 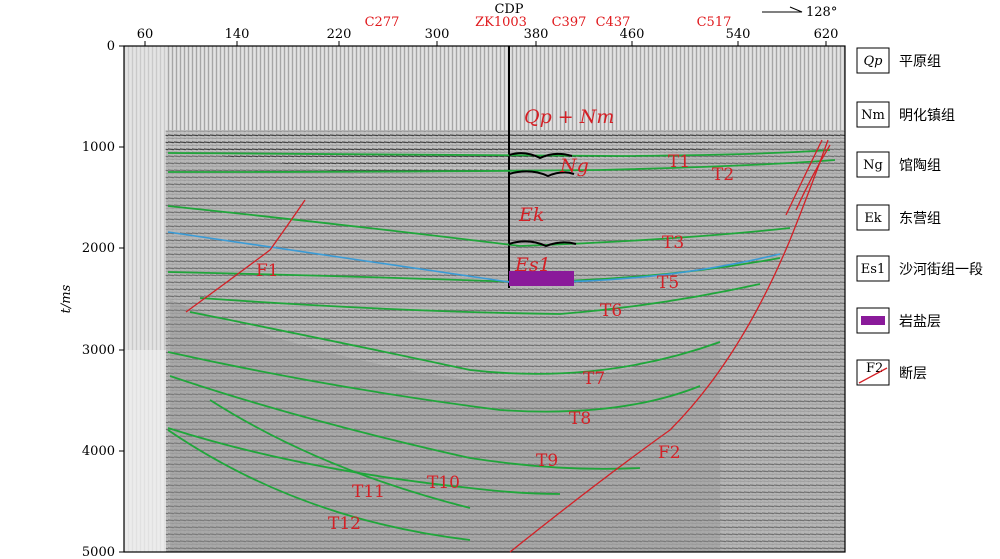 I want to click on horizon-t11-line, so click(x=340, y=454).